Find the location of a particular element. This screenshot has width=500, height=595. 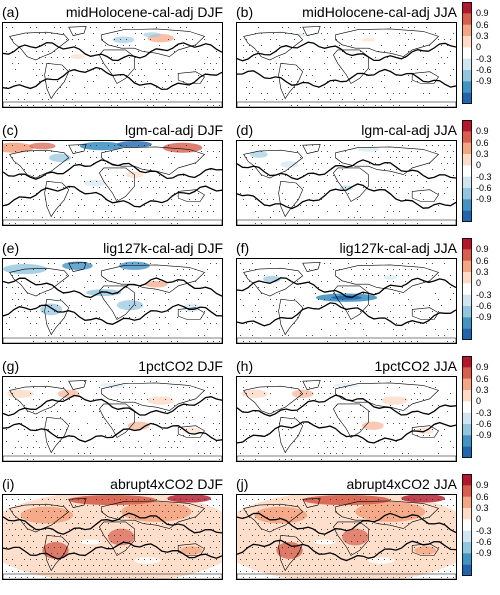

colorbar-scale is located at coordinates (467, 289).